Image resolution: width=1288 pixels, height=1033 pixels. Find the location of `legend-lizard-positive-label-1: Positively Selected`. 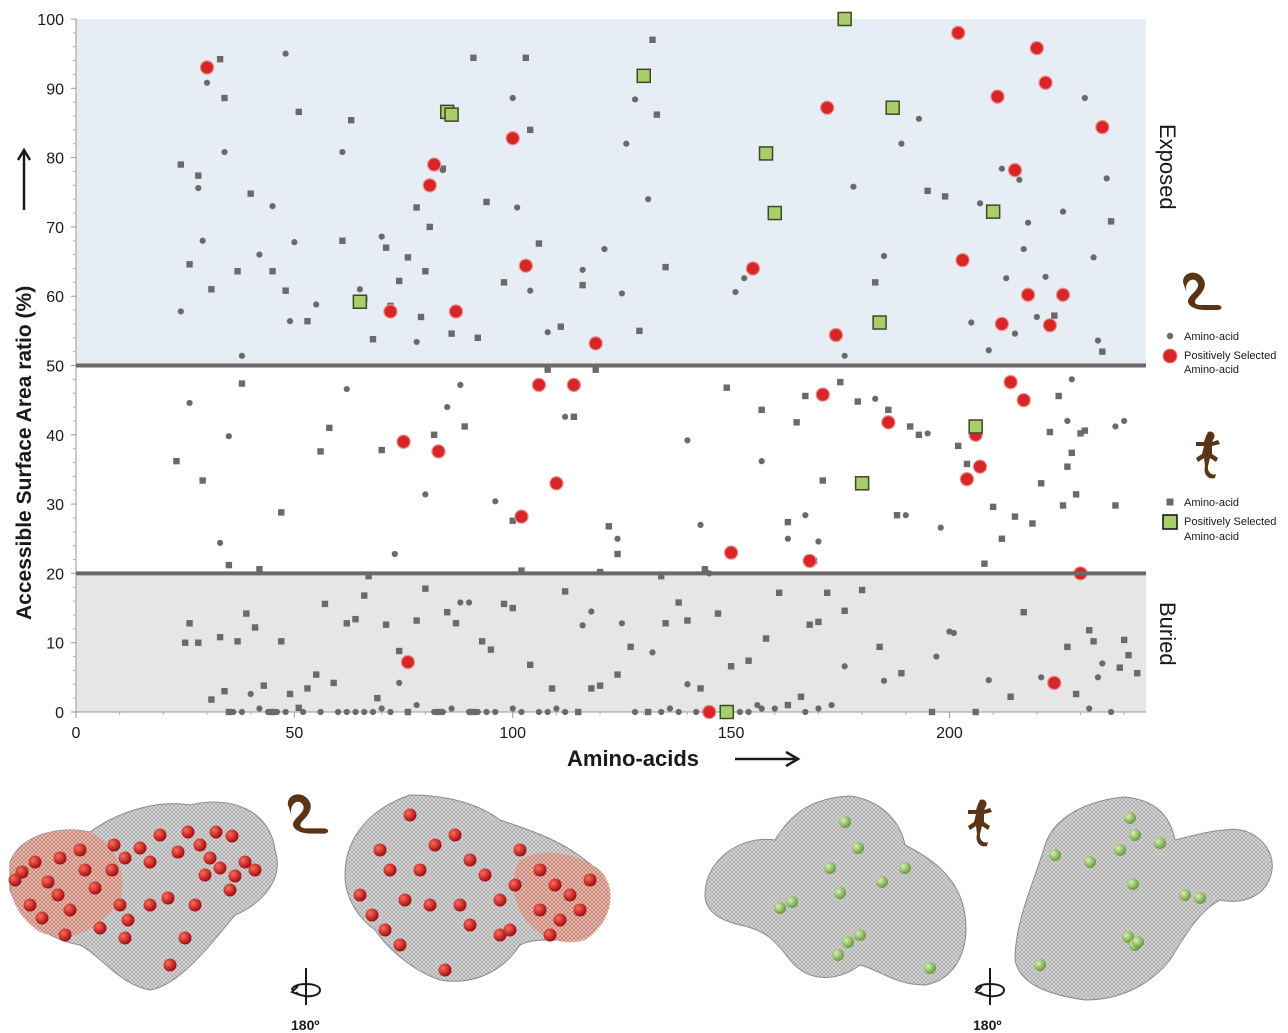

legend-lizard-positive-label-1: Positively Selected is located at coordinates (1230, 522).